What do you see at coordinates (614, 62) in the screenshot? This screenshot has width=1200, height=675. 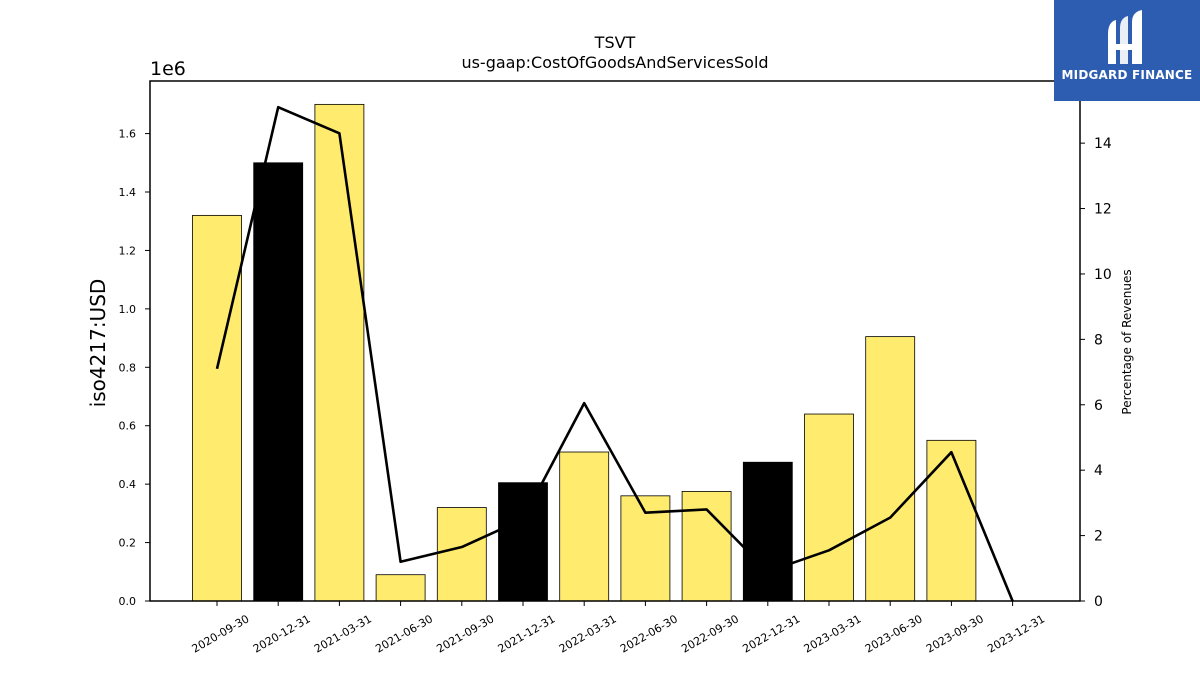 I see `chart-subtitle: us-gaap:CostOfGoodsAndServicesSold` at bounding box center [614, 62].